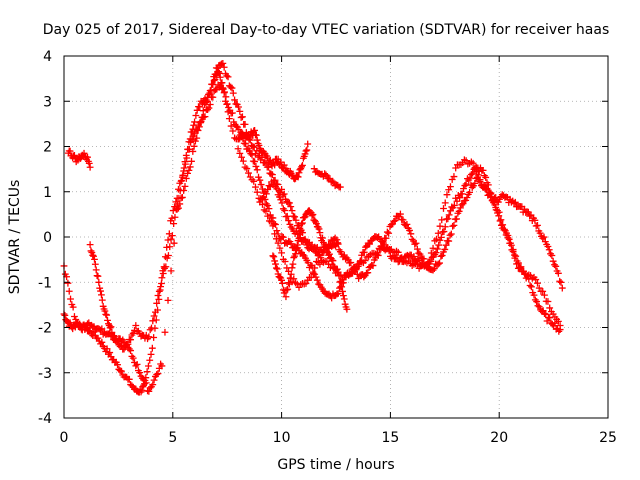 The height and width of the screenshot is (480, 640). Describe the element at coordinates (390, 438) in the screenshot. I see `x-tick-label: 15` at that location.